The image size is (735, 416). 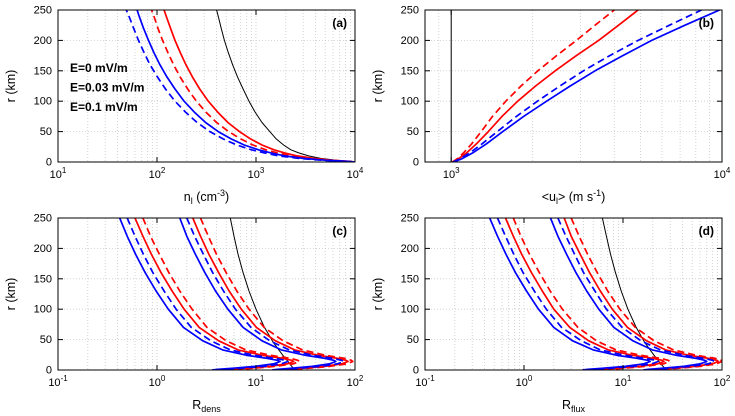 I want to click on legend-item: E=0.03 mV/m, so click(x=107, y=88).